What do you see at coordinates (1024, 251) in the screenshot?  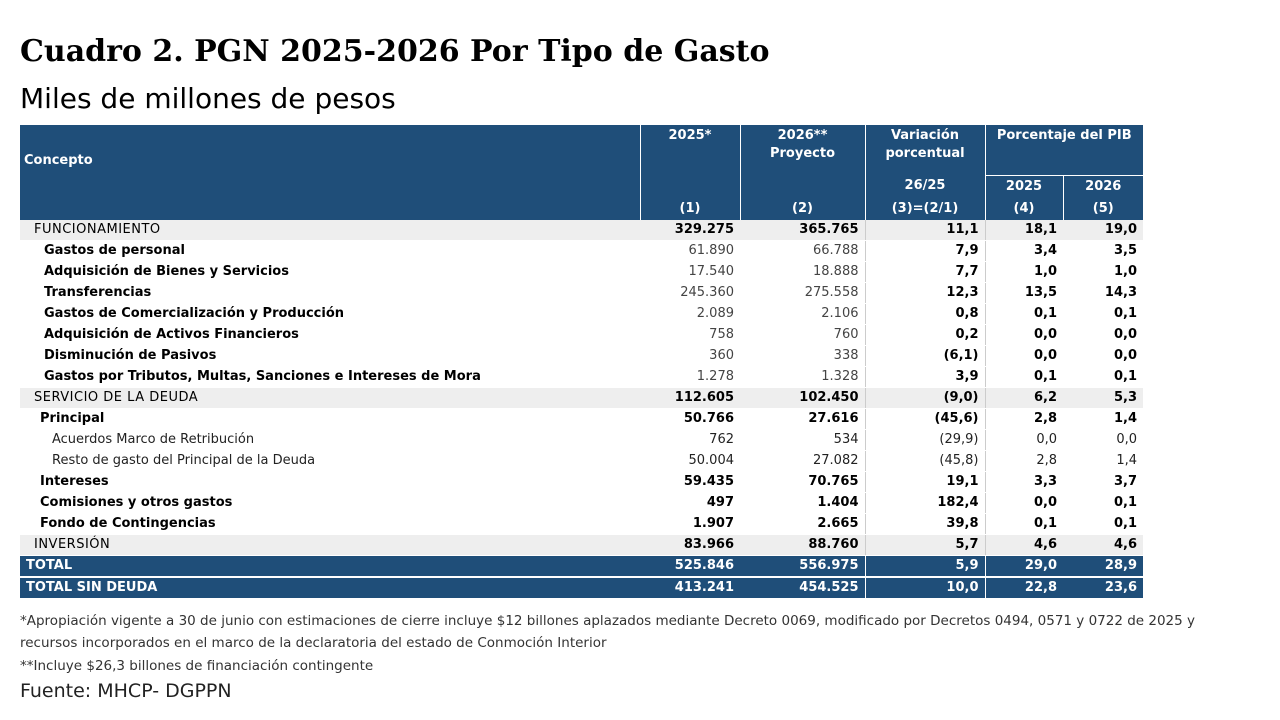 I see `value-cell: 3,4` at bounding box center [1024, 251].